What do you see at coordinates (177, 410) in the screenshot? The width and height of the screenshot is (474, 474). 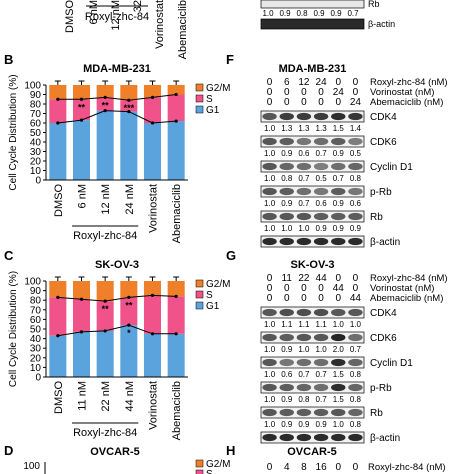 I see `x-tick-label: Abemaciclib` at bounding box center [177, 410].